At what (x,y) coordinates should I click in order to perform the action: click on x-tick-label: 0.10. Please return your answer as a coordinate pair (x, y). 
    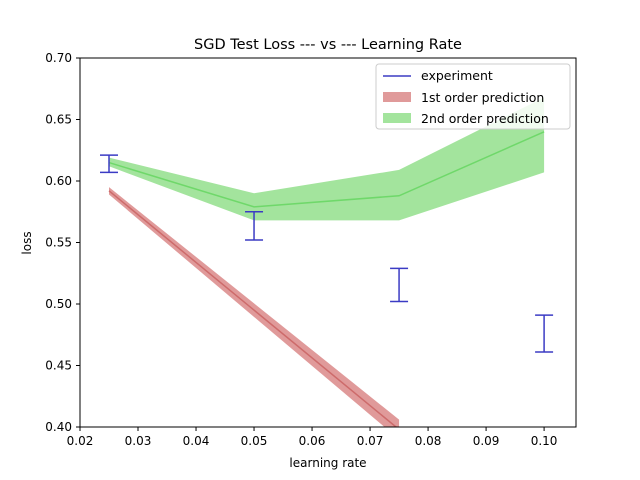
    Looking at the image, I should click on (544, 441).